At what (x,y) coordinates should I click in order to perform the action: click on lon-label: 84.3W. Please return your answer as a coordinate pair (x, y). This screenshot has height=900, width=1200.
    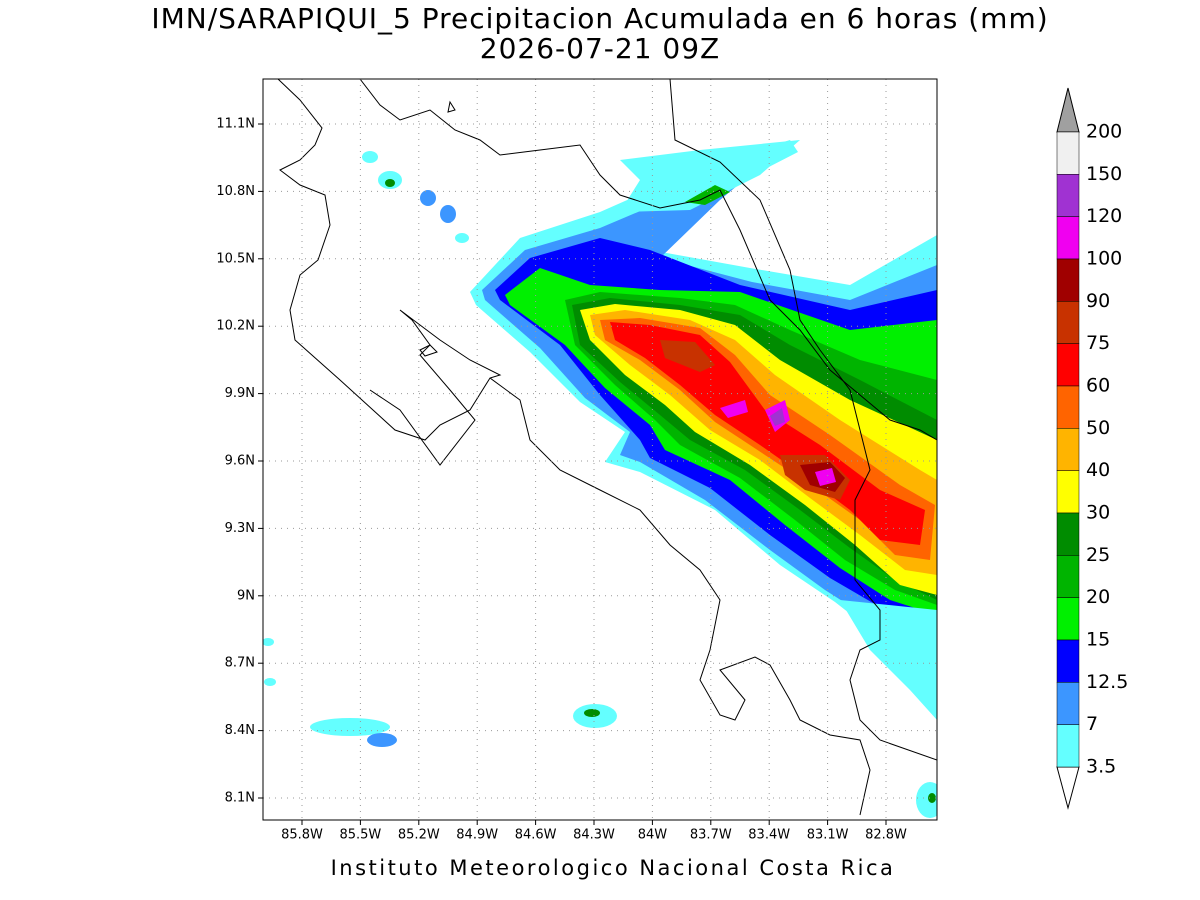
    Looking at the image, I should click on (594, 835).